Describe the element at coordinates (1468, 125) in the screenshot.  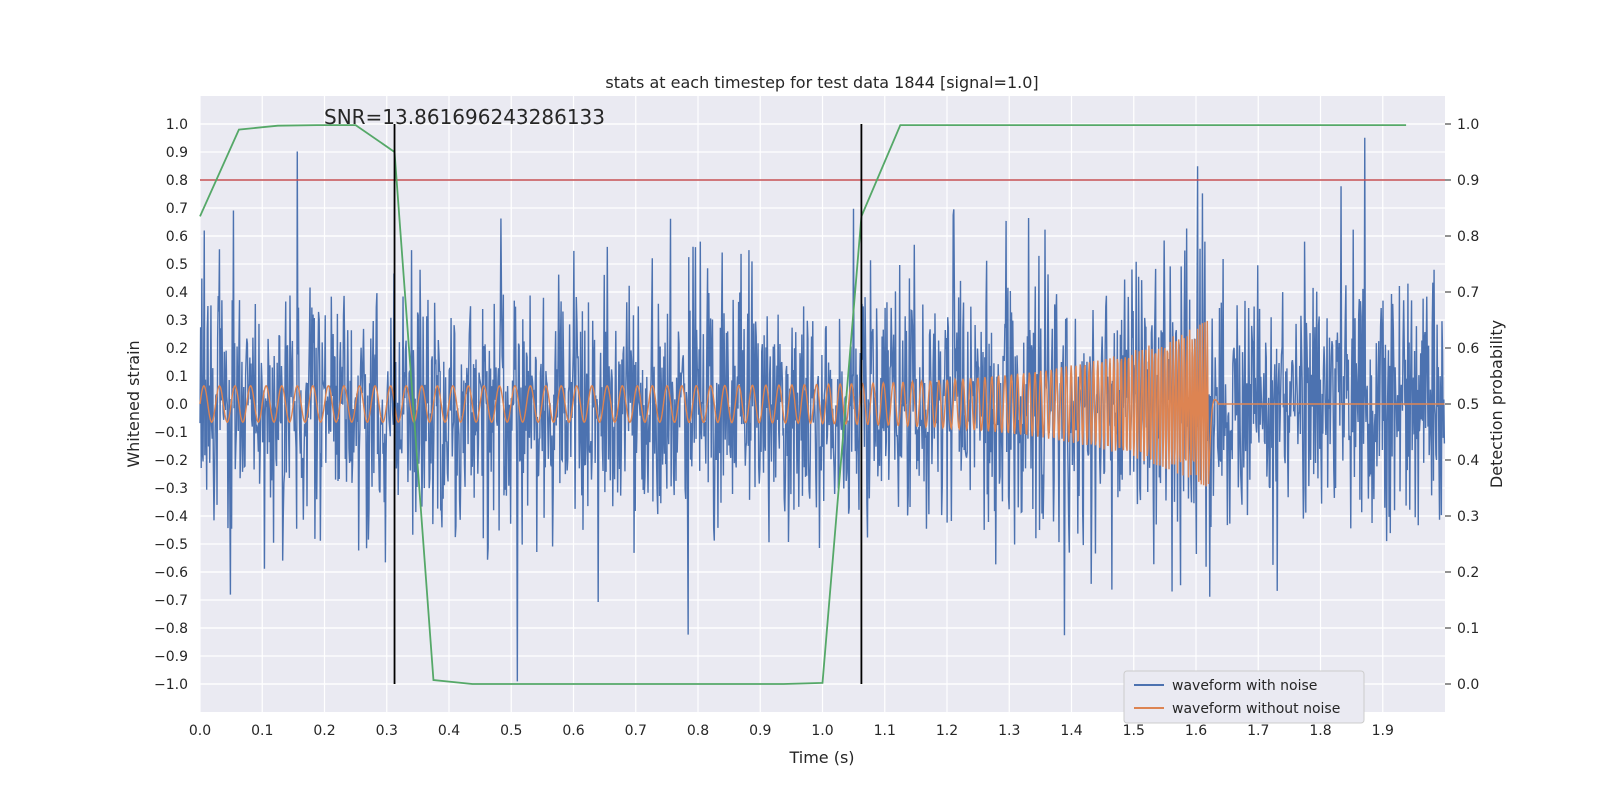
I see `y2-tick-label: 1.0` at that location.